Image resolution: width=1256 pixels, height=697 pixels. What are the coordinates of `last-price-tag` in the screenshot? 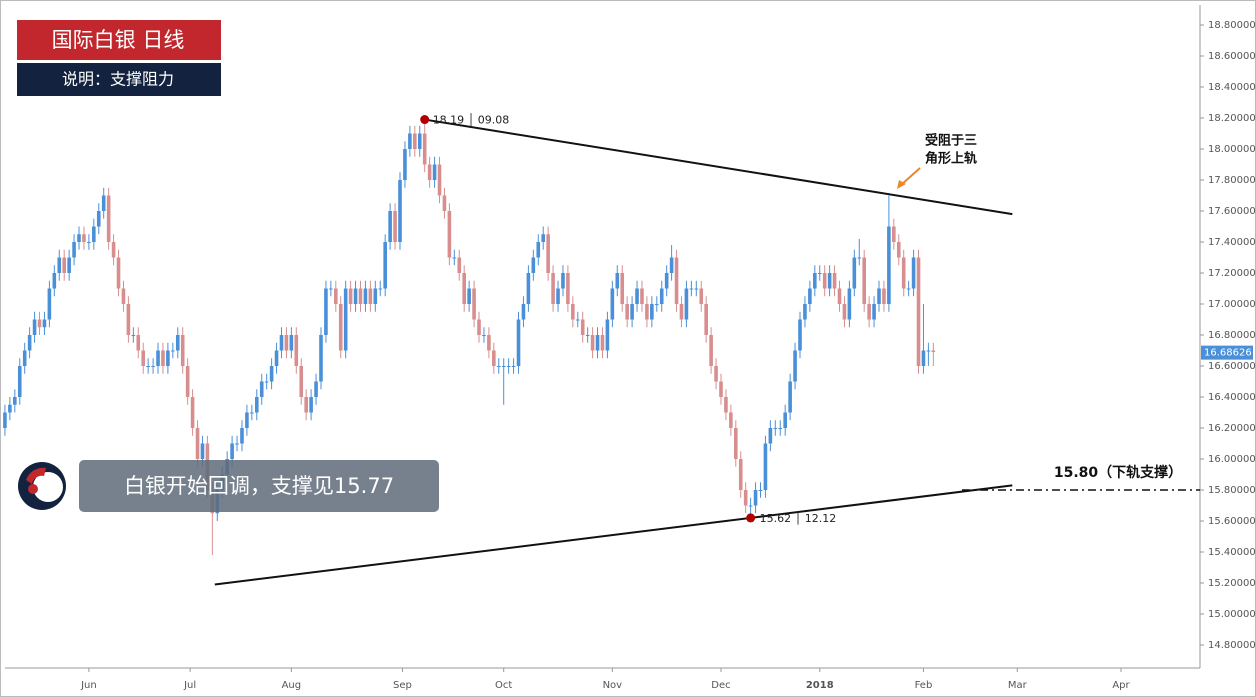 It's located at (1227, 352).